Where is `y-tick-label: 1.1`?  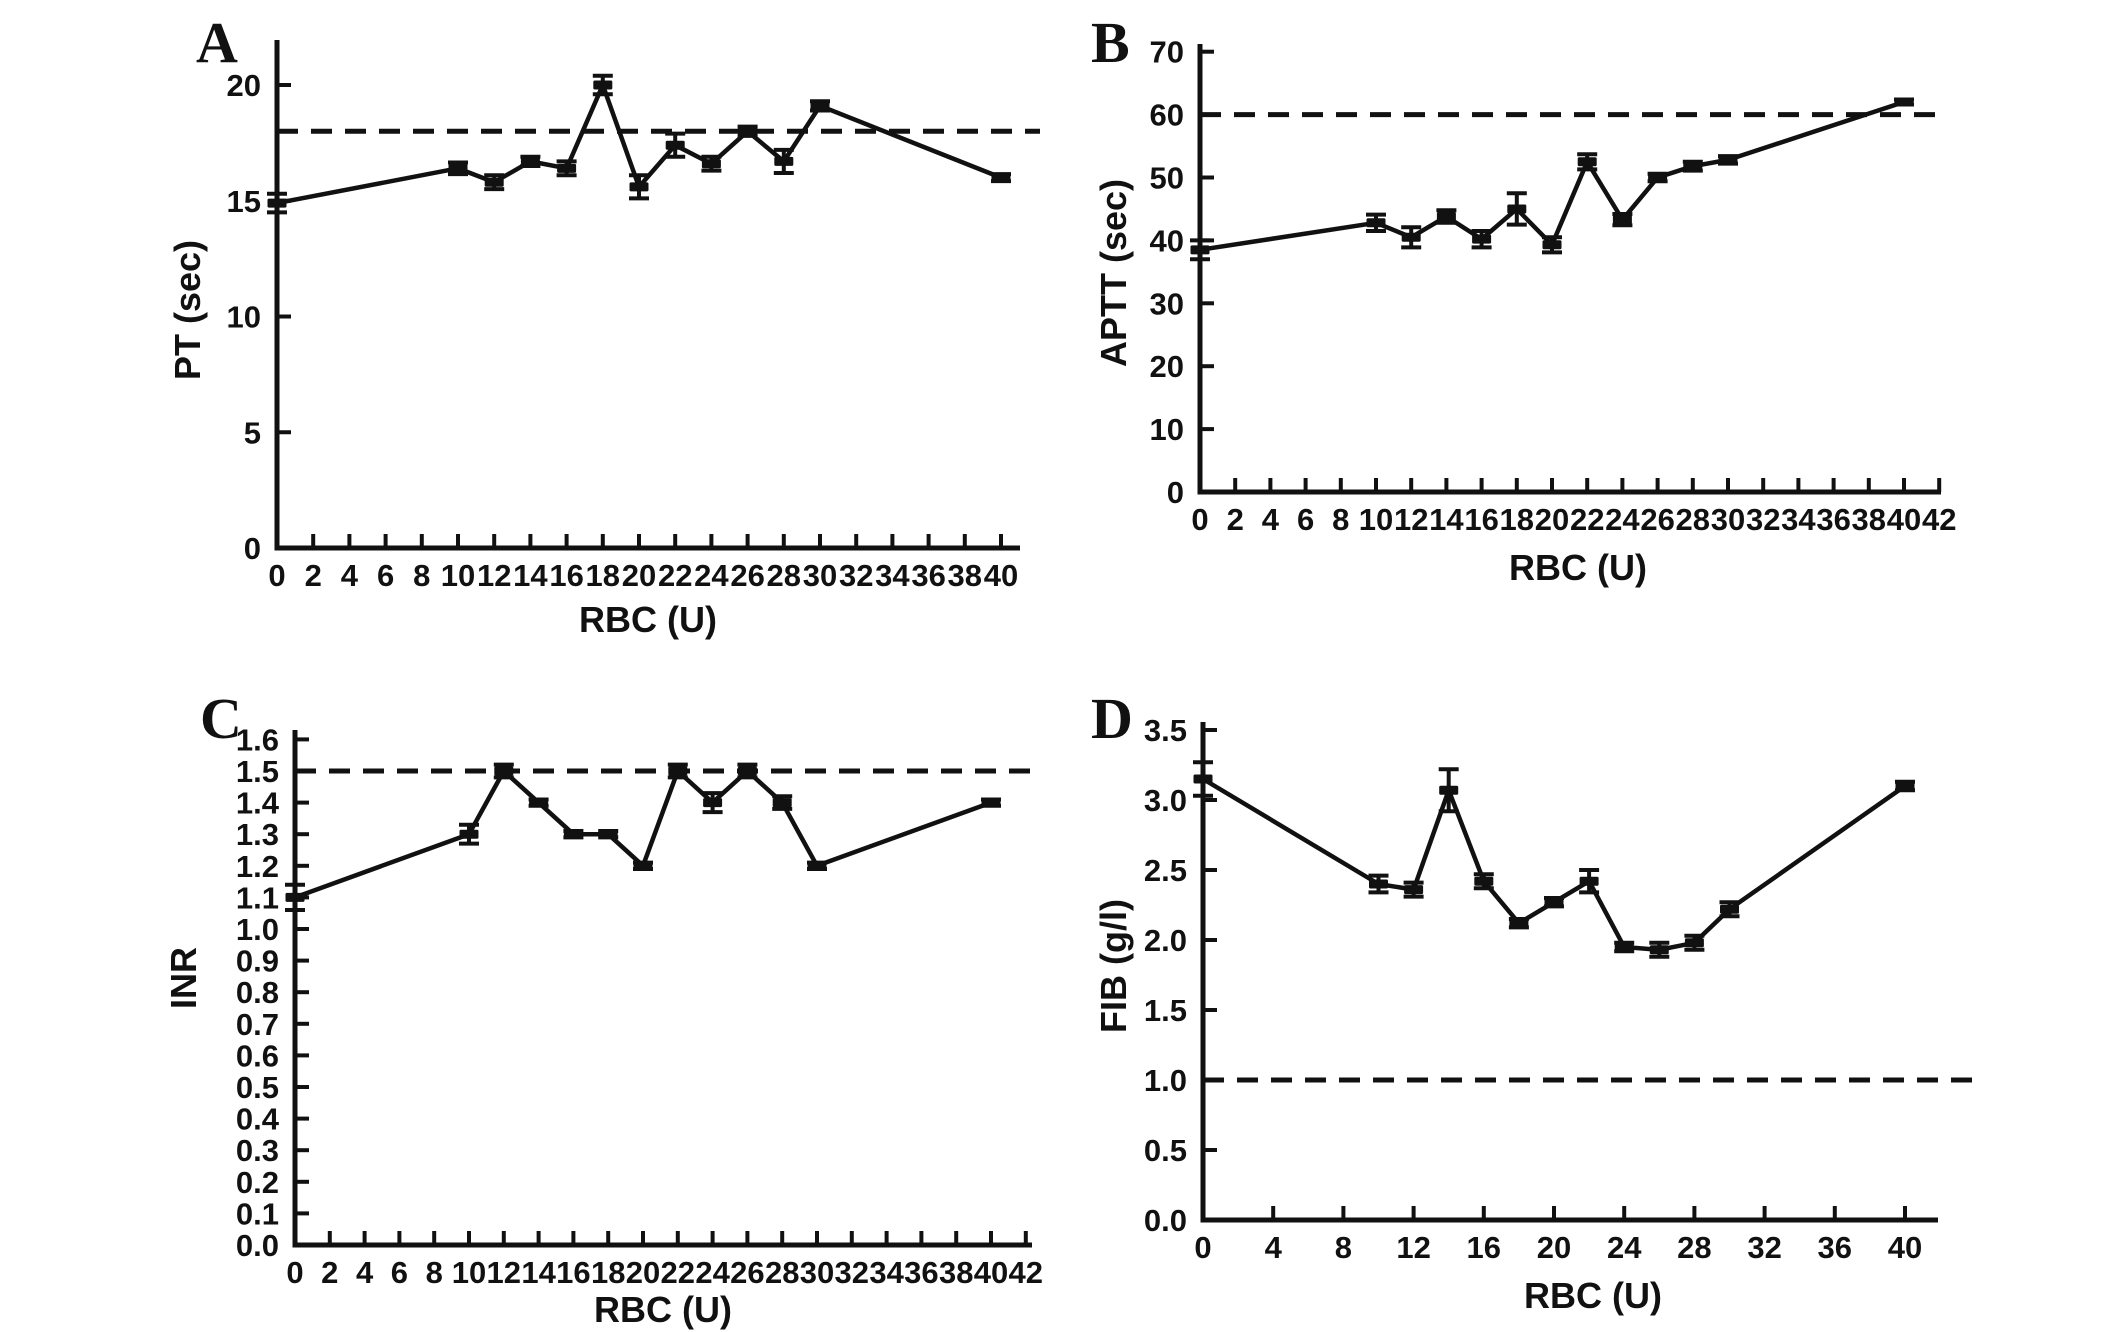 y-tick-label: 1.1 is located at coordinates (257, 897).